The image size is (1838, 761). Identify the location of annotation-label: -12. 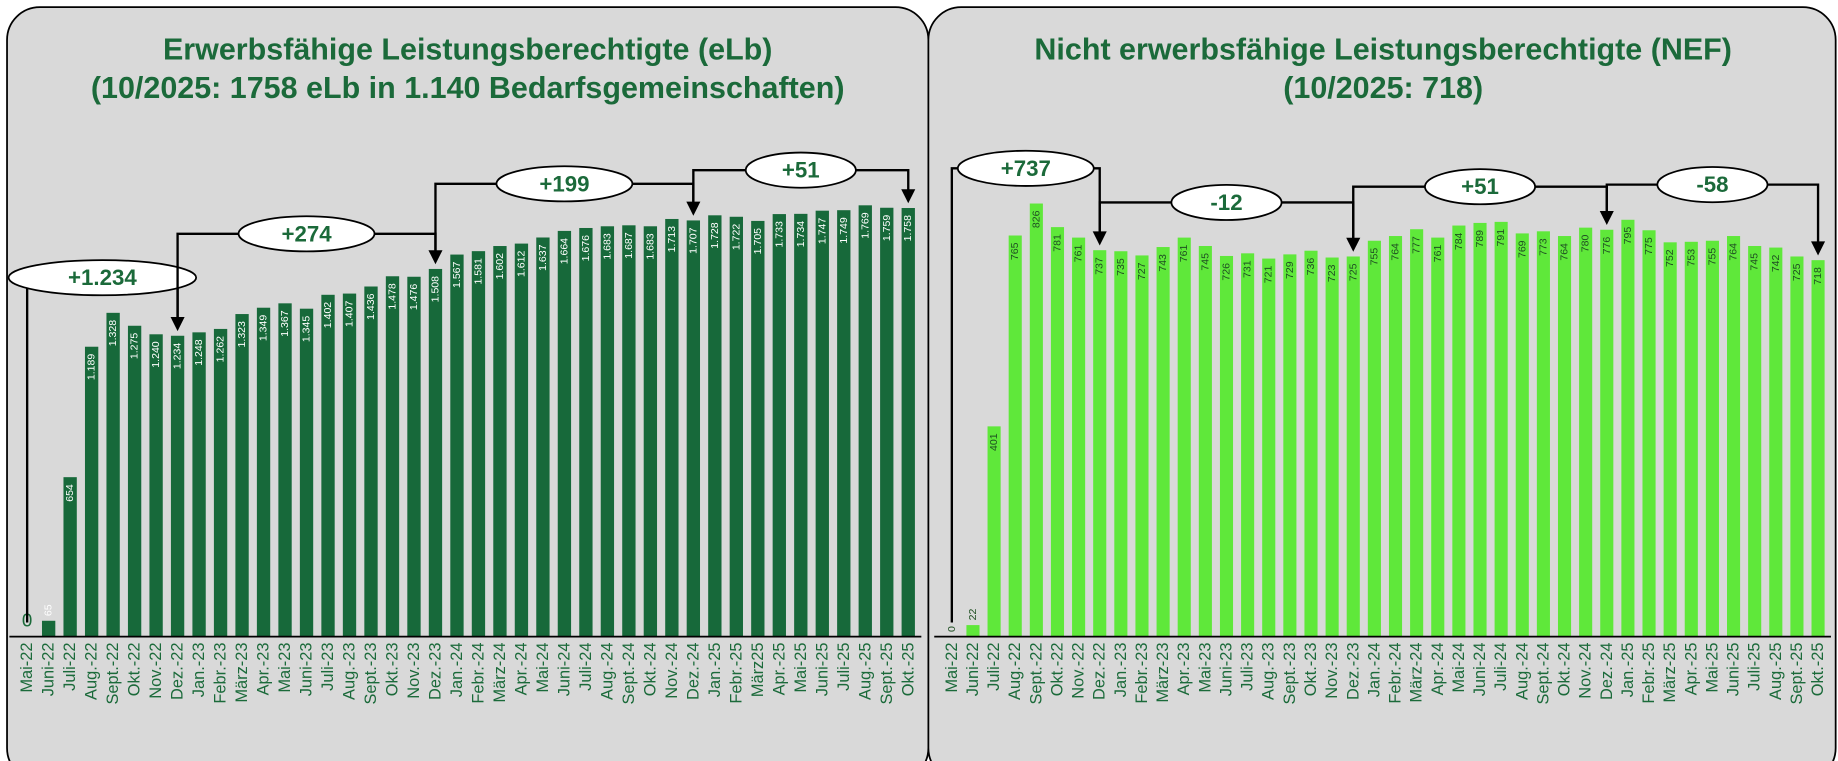
(1226, 202).